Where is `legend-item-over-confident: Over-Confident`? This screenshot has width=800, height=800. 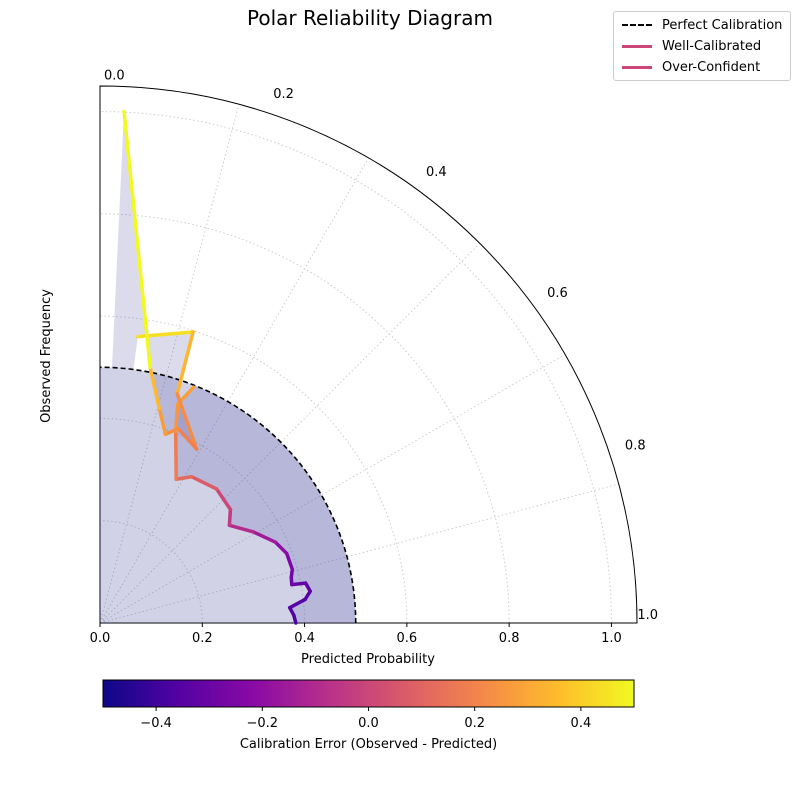 legend-item-over-confident: Over-Confident is located at coordinates (706, 67).